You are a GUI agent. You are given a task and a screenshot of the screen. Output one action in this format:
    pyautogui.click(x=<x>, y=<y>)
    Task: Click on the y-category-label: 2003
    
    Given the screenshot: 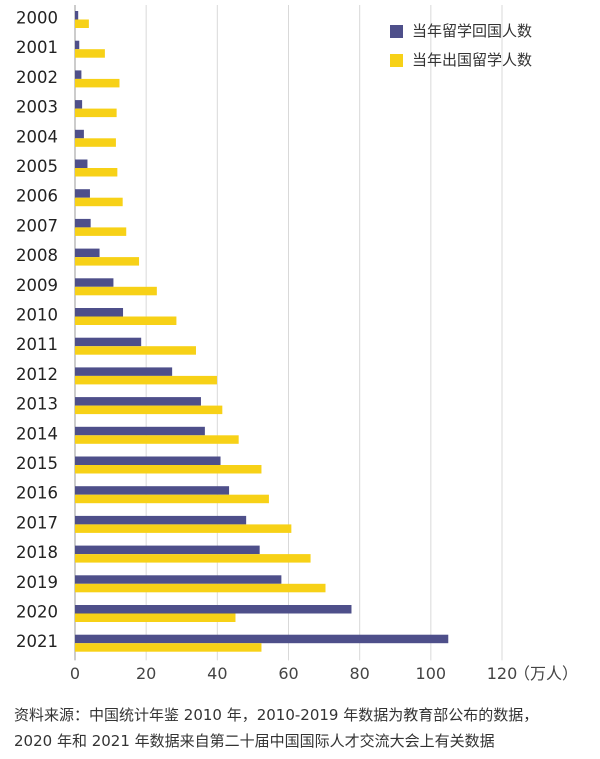 What is the action you would take?
    pyautogui.click(x=37, y=107)
    